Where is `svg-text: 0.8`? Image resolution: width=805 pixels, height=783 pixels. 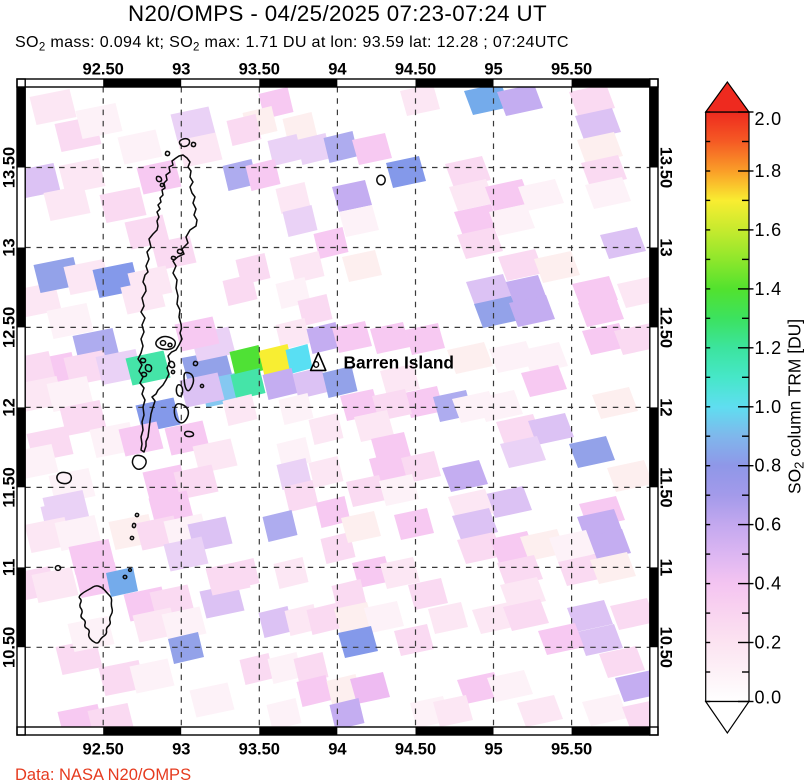
svg-text: 0.8 is located at coordinates (768, 466).